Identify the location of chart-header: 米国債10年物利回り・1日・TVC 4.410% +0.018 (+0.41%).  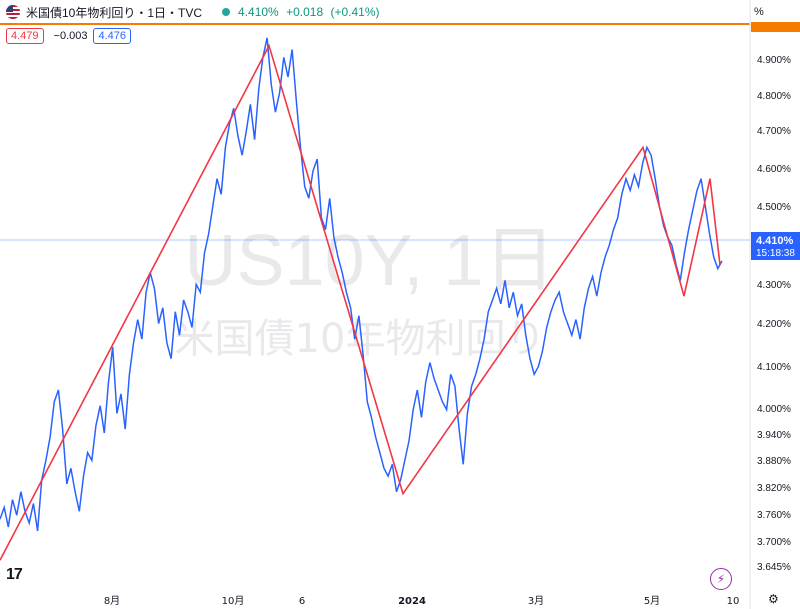
(192, 12).